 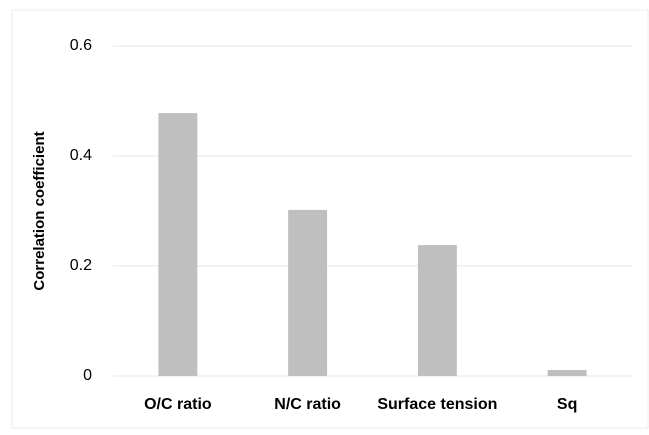 I want to click on x-tick-label: O/C ratio, so click(x=178, y=404).